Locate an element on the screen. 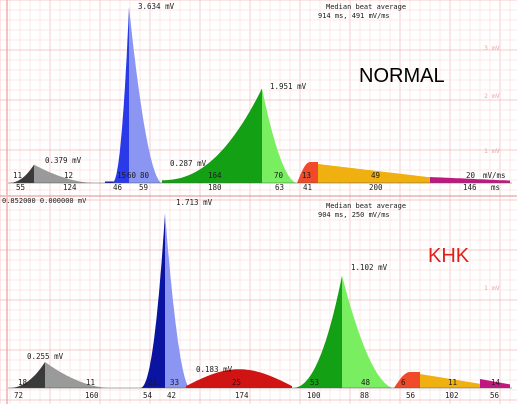 Image resolution: width=517 pixels, height=404 pixels. normal-seg-label: 49 is located at coordinates (375, 175).